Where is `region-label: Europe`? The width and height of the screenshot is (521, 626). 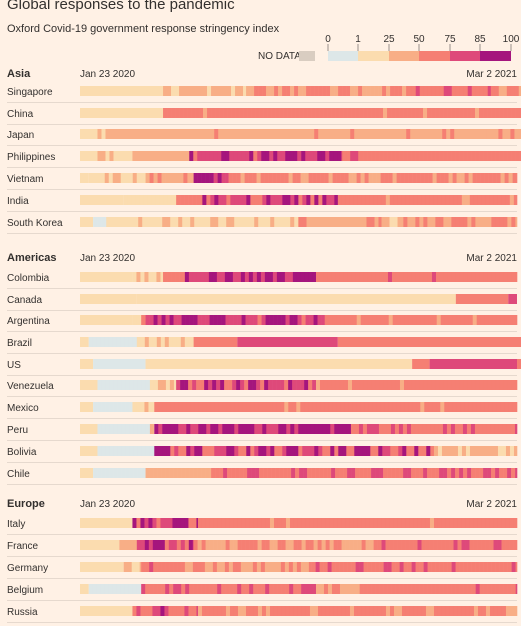 region-label: Europe is located at coordinates (26, 504).